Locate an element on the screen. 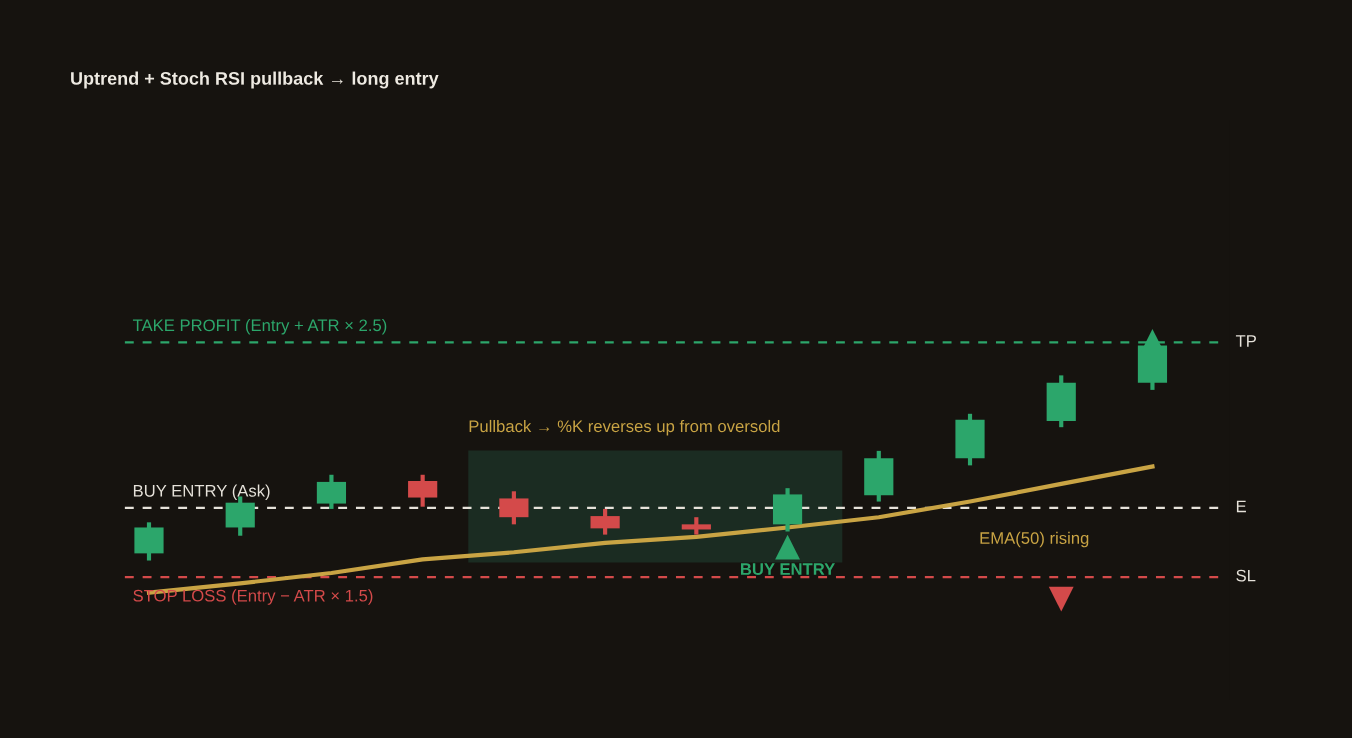  series-label: BUY ENTRY is located at coordinates (787, 569).